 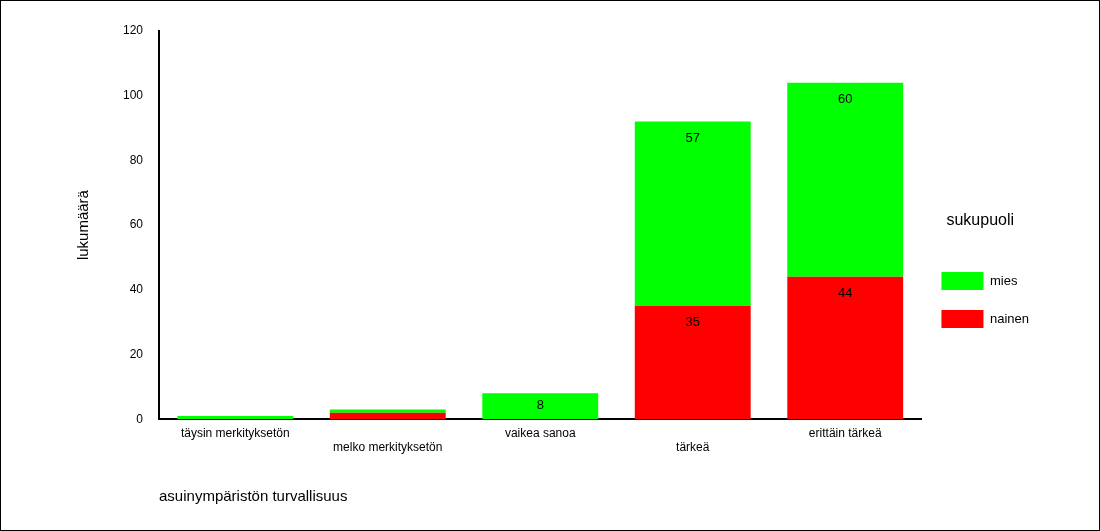 What do you see at coordinates (845, 98) in the screenshot?
I see `data-label: 60` at bounding box center [845, 98].